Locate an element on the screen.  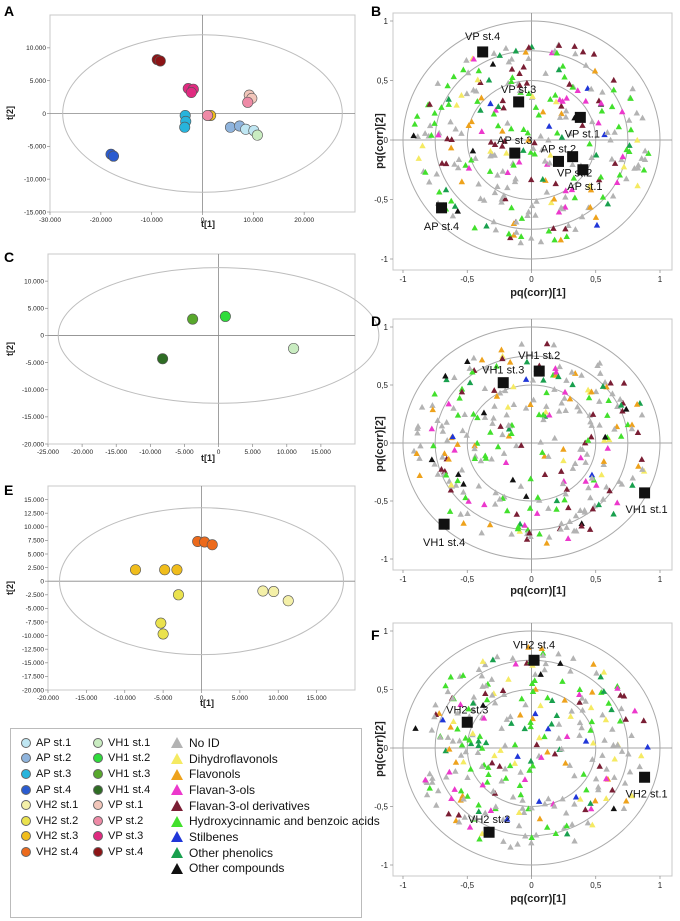
panel-c-point is located at coordinates (294, 348).